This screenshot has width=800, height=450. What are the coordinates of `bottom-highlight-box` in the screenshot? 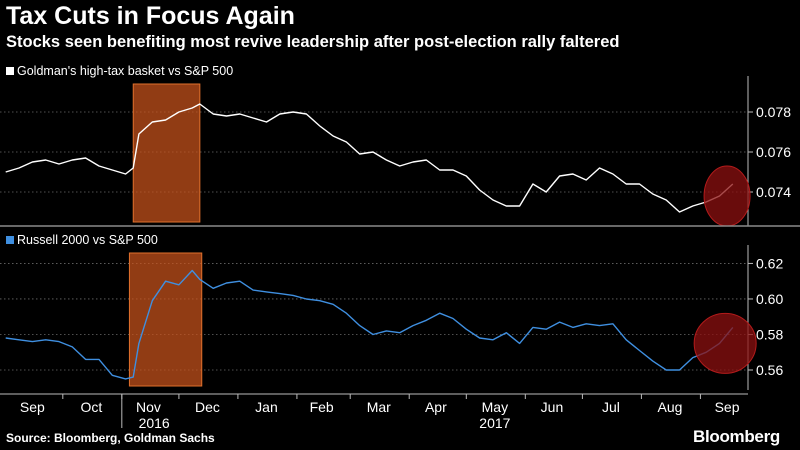 It's located at (165, 319).